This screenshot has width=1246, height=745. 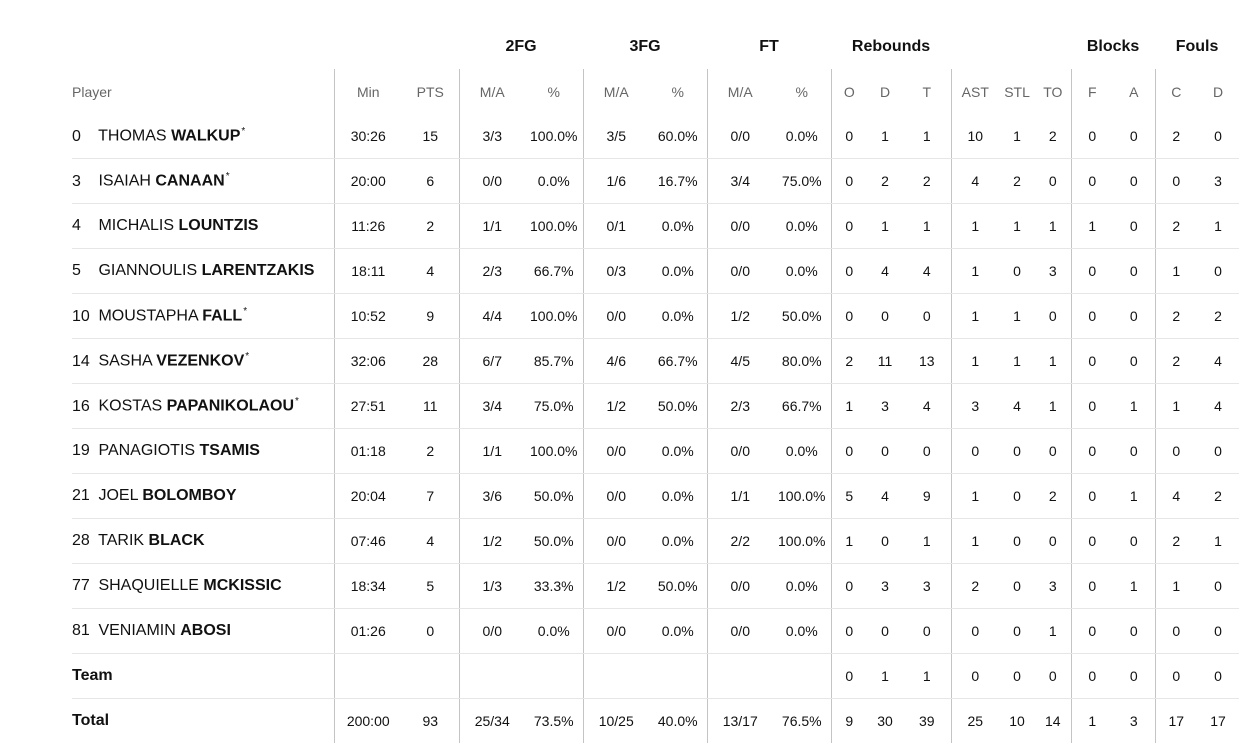 What do you see at coordinates (430, 226) in the screenshot?
I see `stat-pts: 2` at bounding box center [430, 226].